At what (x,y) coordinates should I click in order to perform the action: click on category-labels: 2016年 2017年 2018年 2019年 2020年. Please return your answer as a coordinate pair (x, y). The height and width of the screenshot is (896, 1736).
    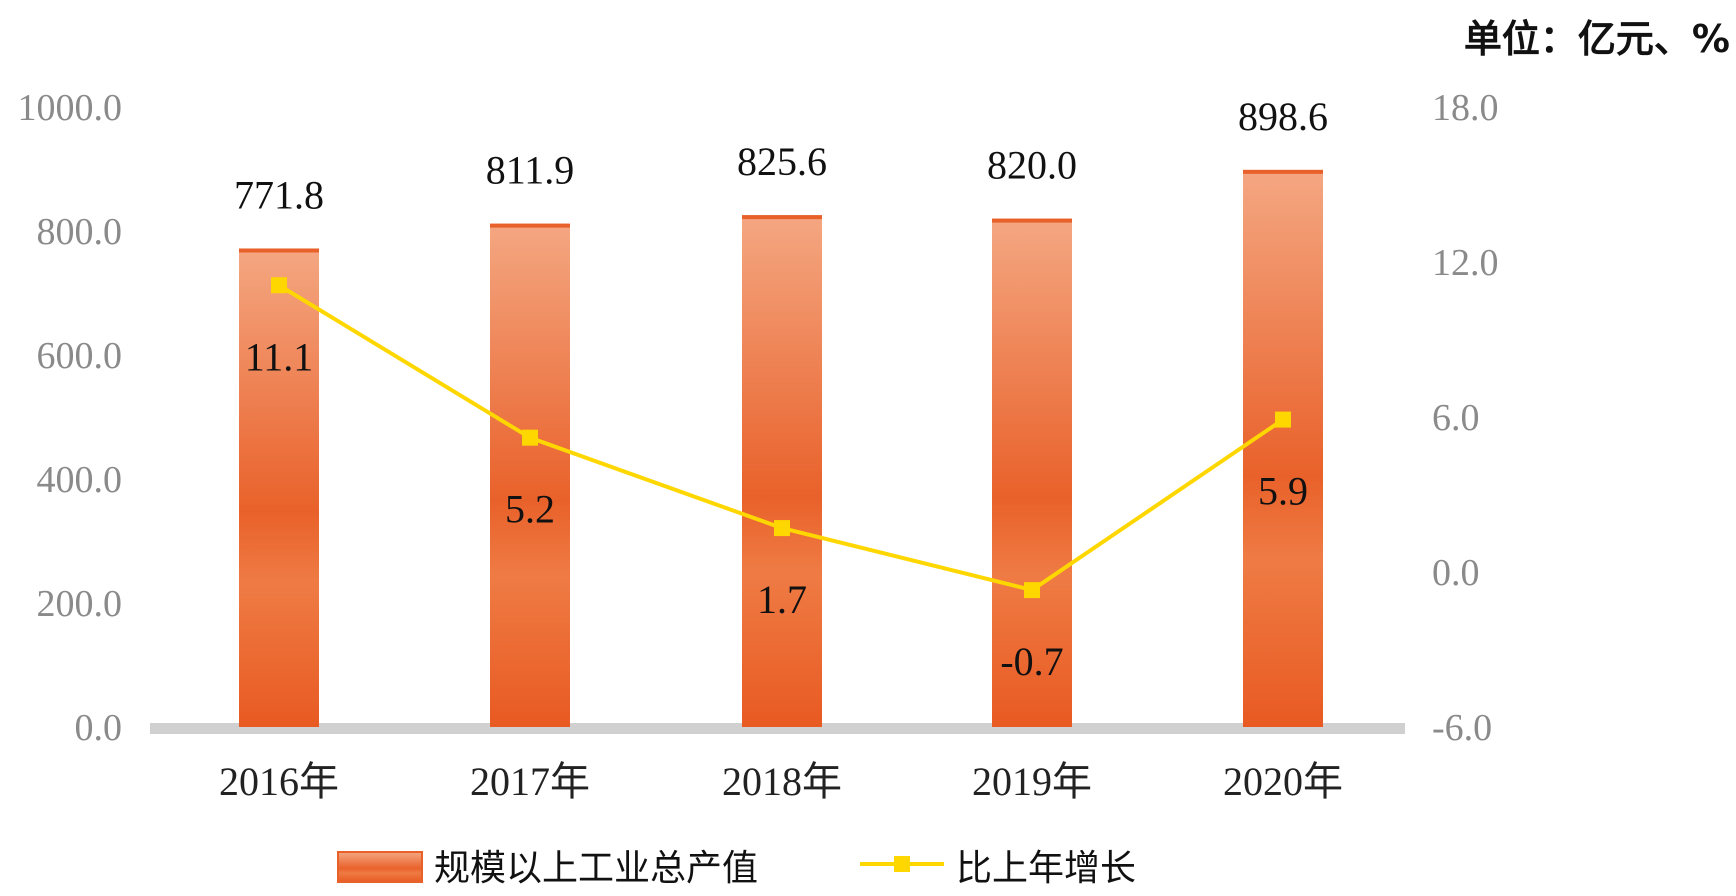
    Looking at the image, I should click on (781, 781).